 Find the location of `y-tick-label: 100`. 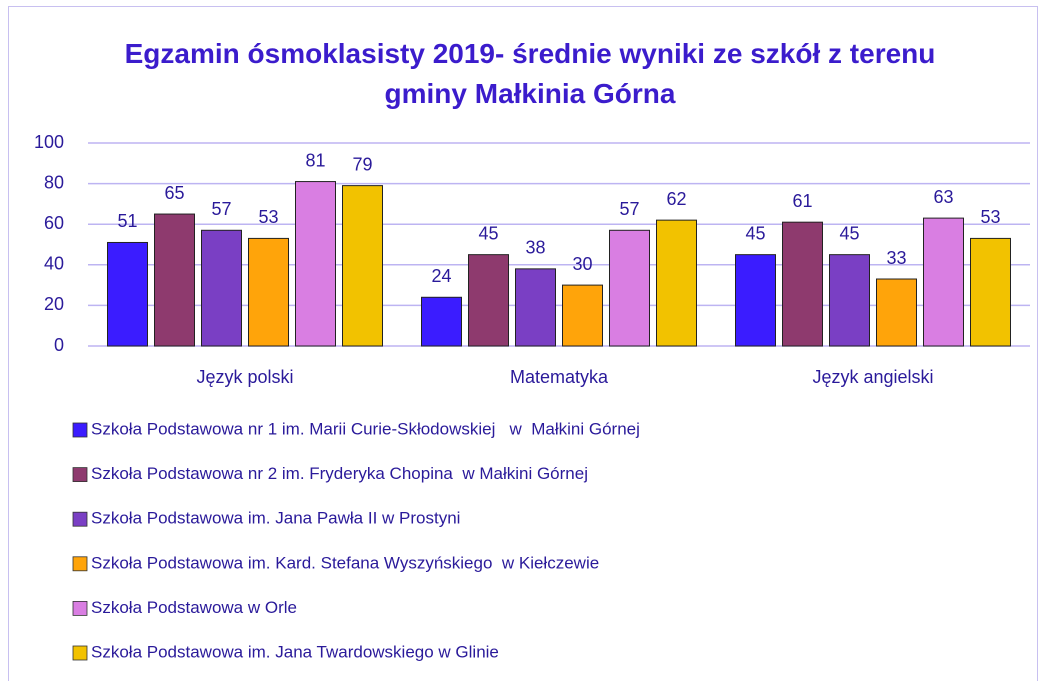

y-tick-label: 100 is located at coordinates (49, 142).